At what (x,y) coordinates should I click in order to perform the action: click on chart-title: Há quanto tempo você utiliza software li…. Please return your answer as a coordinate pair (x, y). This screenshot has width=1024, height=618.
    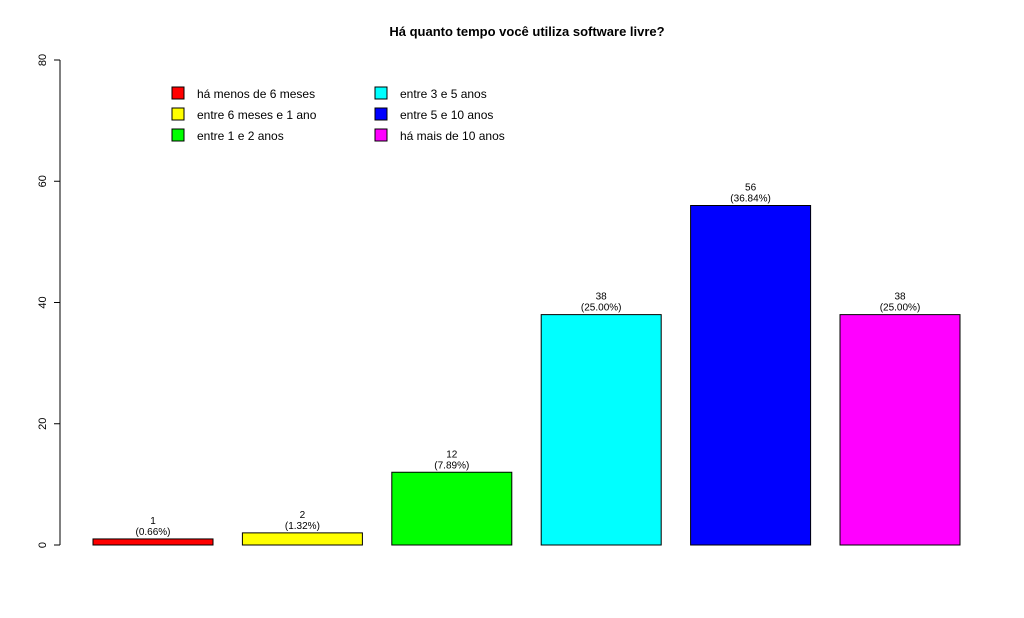
    Looking at the image, I should click on (526, 31).